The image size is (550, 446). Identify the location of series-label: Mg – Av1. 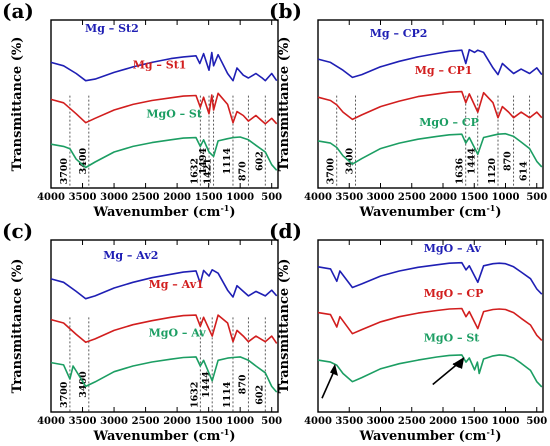
(176, 284).